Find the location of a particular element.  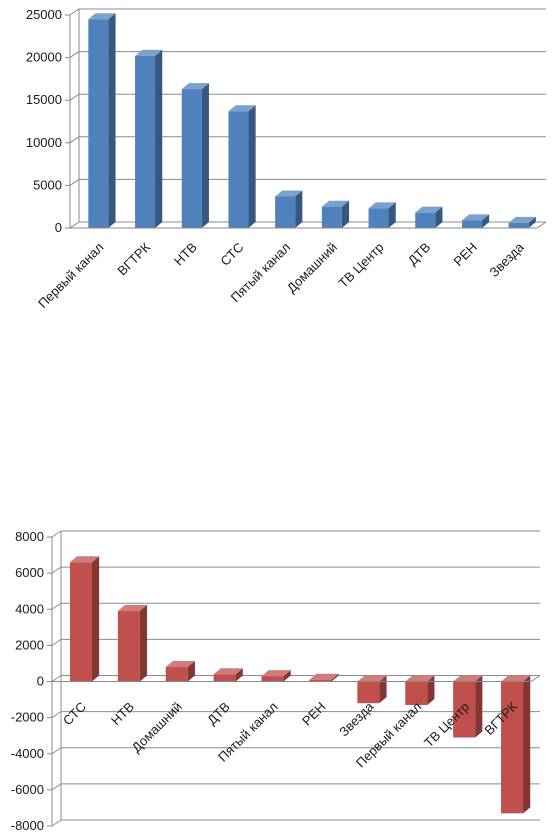

y-tick-label: 8000 is located at coordinates (29, 536).